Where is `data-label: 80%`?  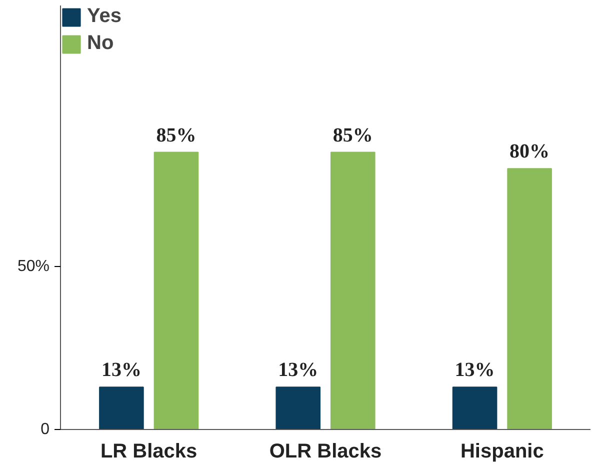
data-label: 80% is located at coordinates (530, 151).